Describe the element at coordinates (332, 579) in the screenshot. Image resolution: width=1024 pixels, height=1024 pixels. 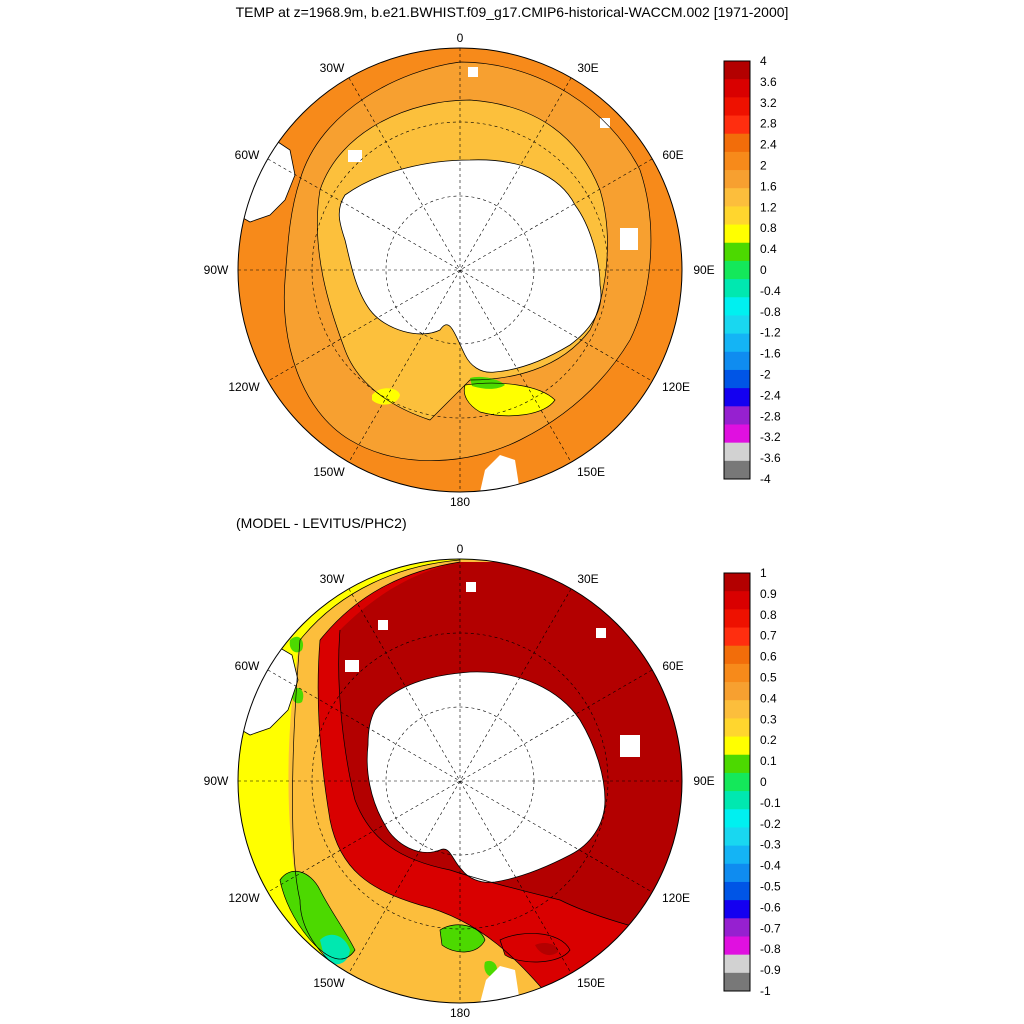
I see `bottom-lon-label: 30W` at that location.